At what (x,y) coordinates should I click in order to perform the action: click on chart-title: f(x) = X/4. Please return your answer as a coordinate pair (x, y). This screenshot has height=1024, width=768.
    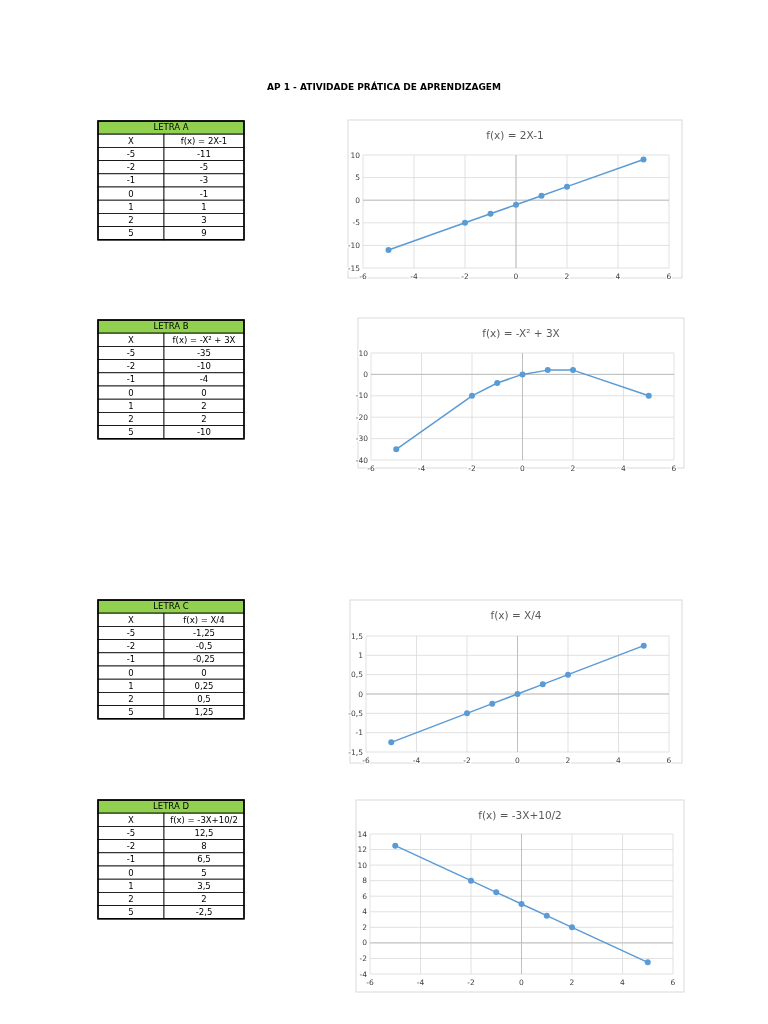
    Looking at the image, I should click on (516, 615).